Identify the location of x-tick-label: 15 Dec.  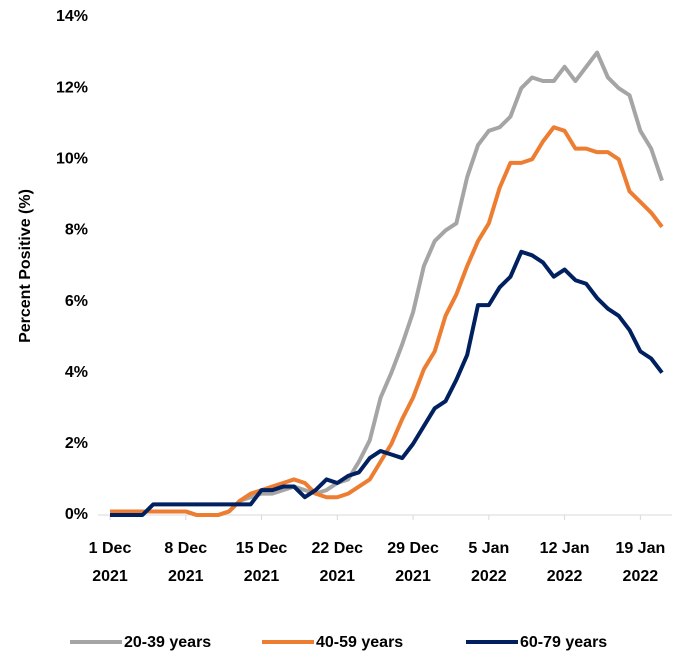
(262, 548).